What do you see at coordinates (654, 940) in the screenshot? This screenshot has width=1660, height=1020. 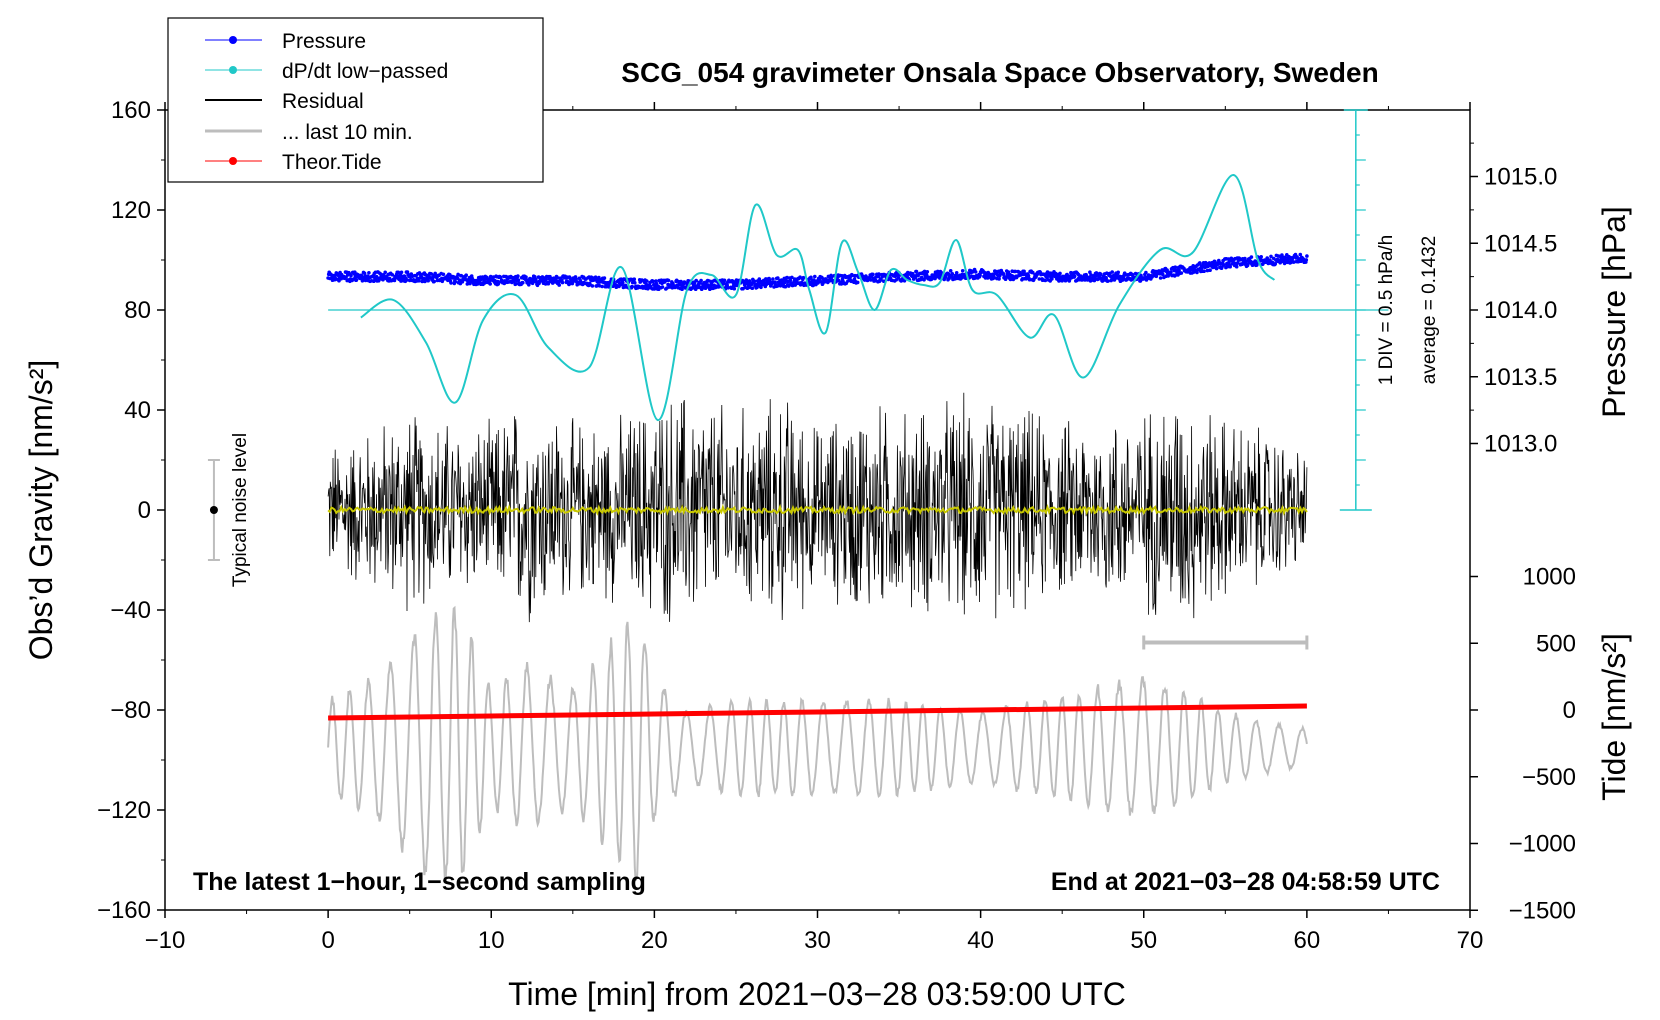 I see `x-tick-label: 20` at bounding box center [654, 940].